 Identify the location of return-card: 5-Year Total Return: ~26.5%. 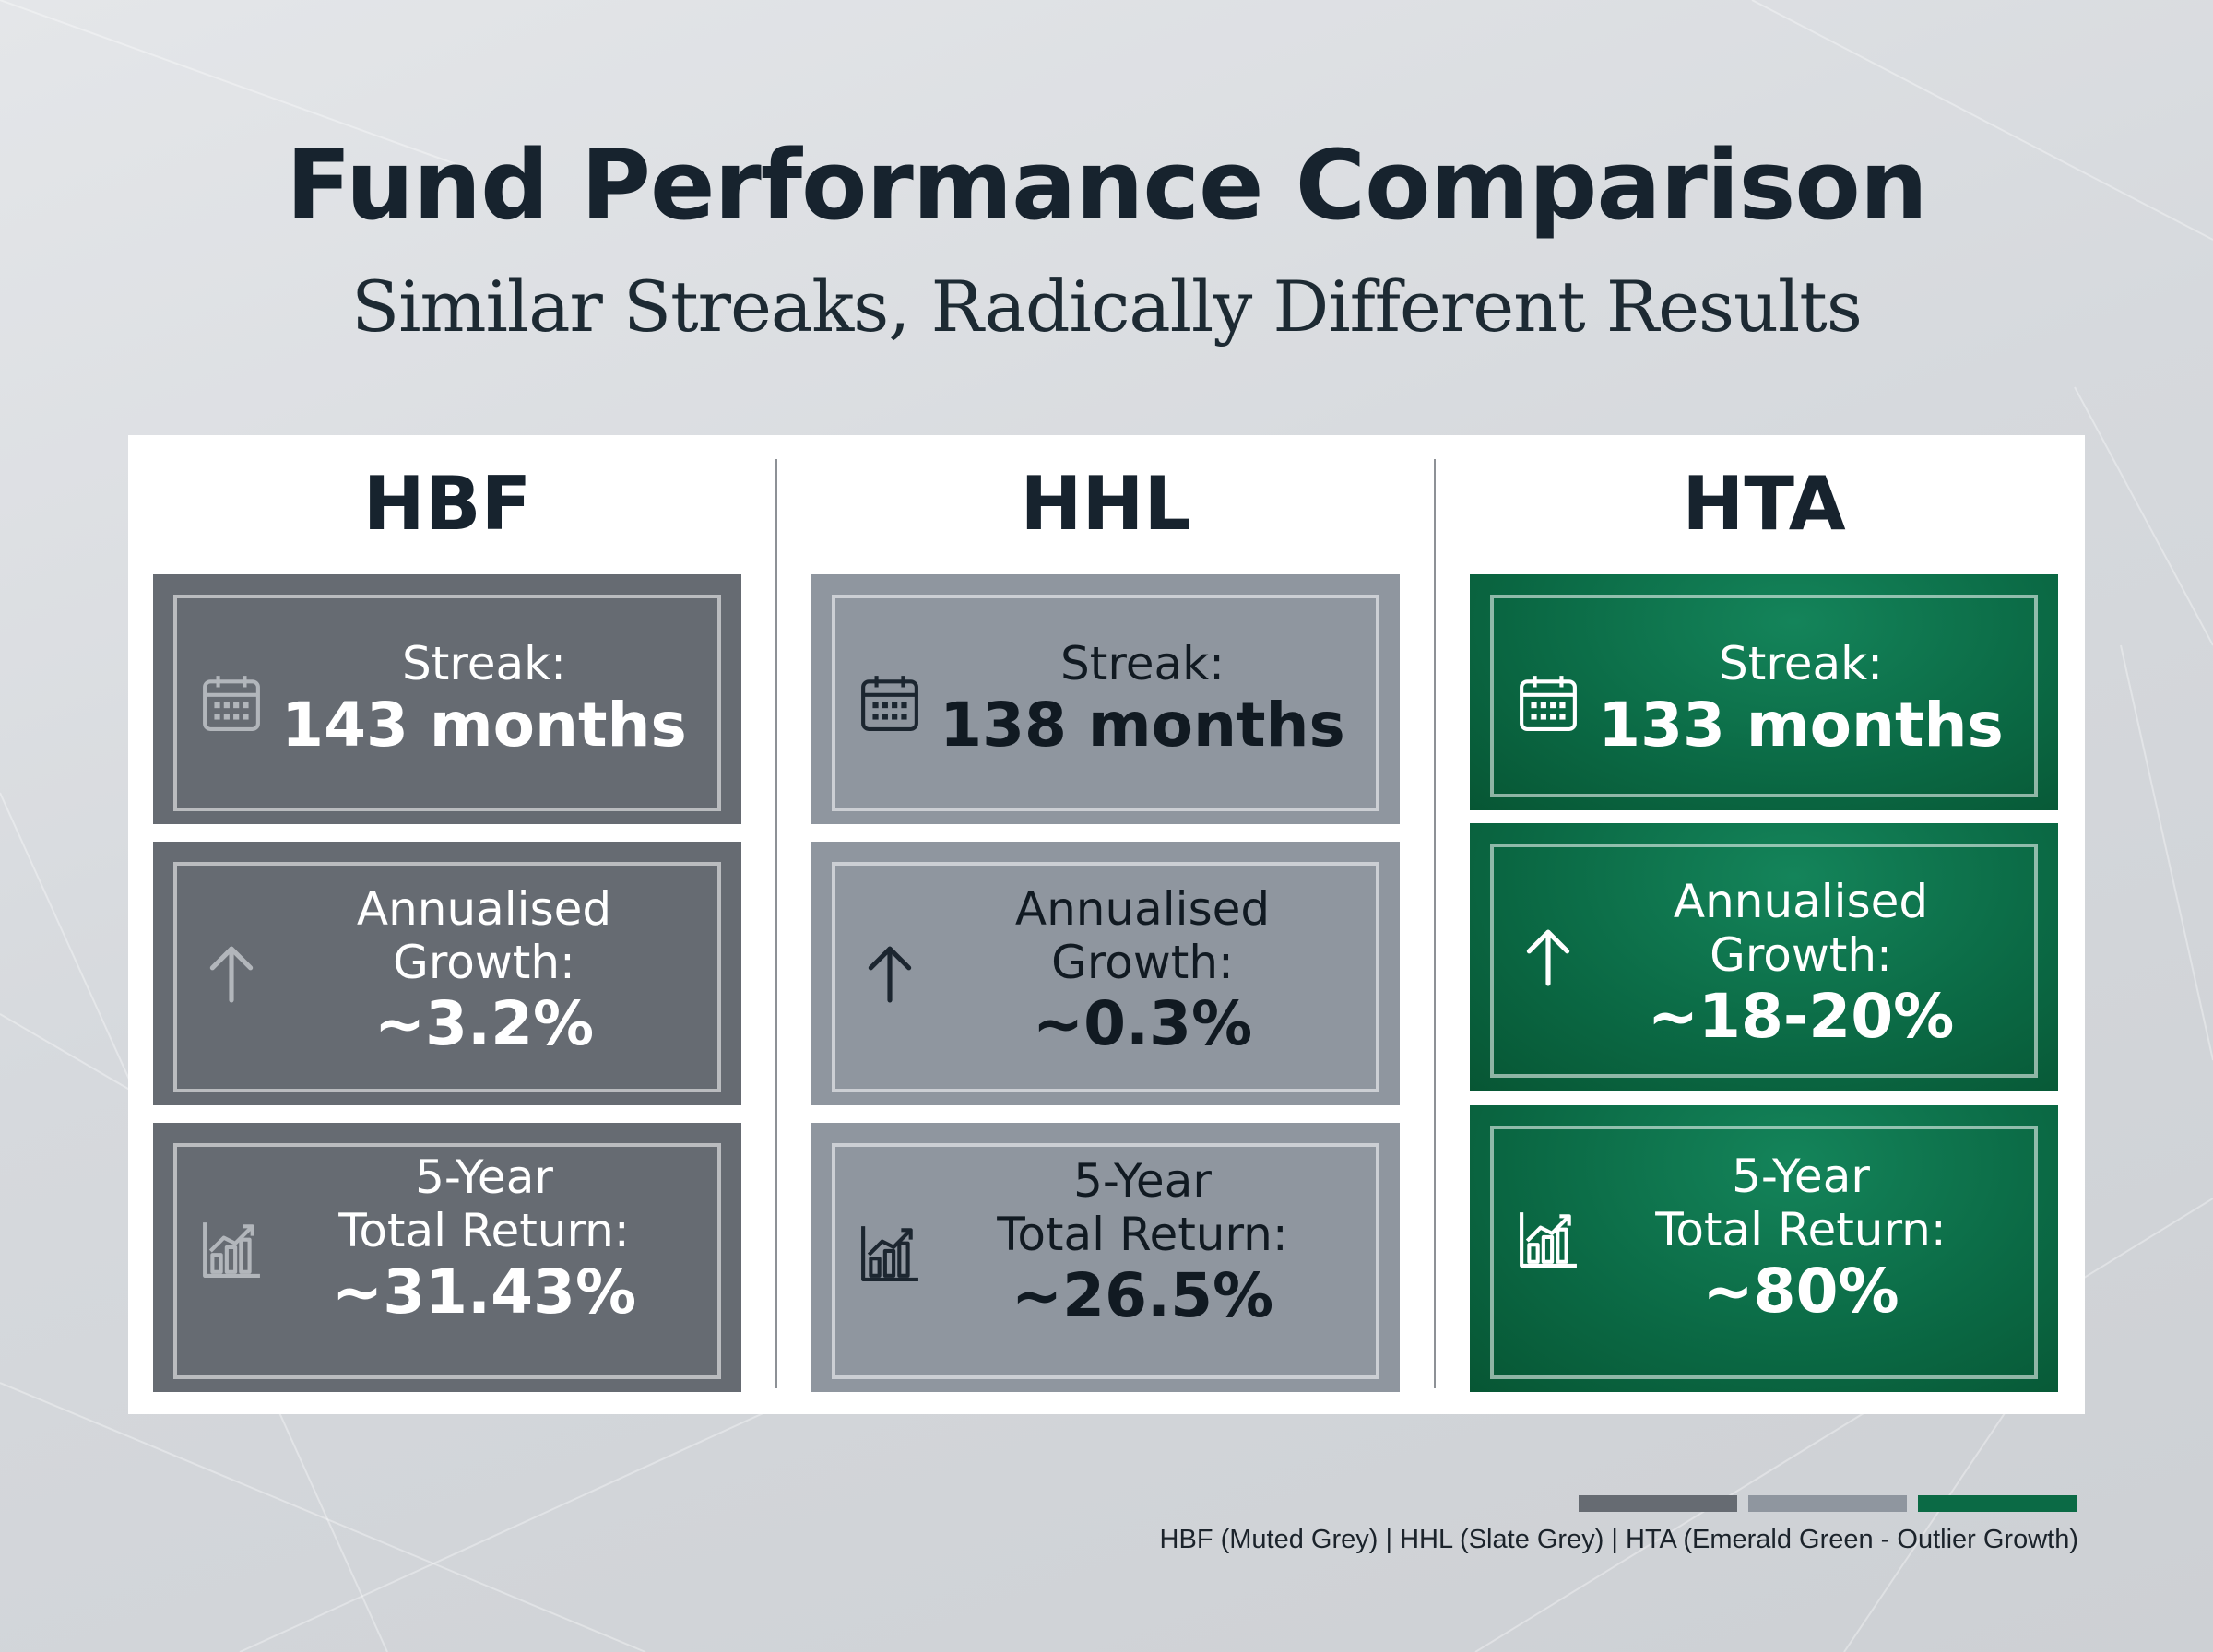
(1105, 1257).